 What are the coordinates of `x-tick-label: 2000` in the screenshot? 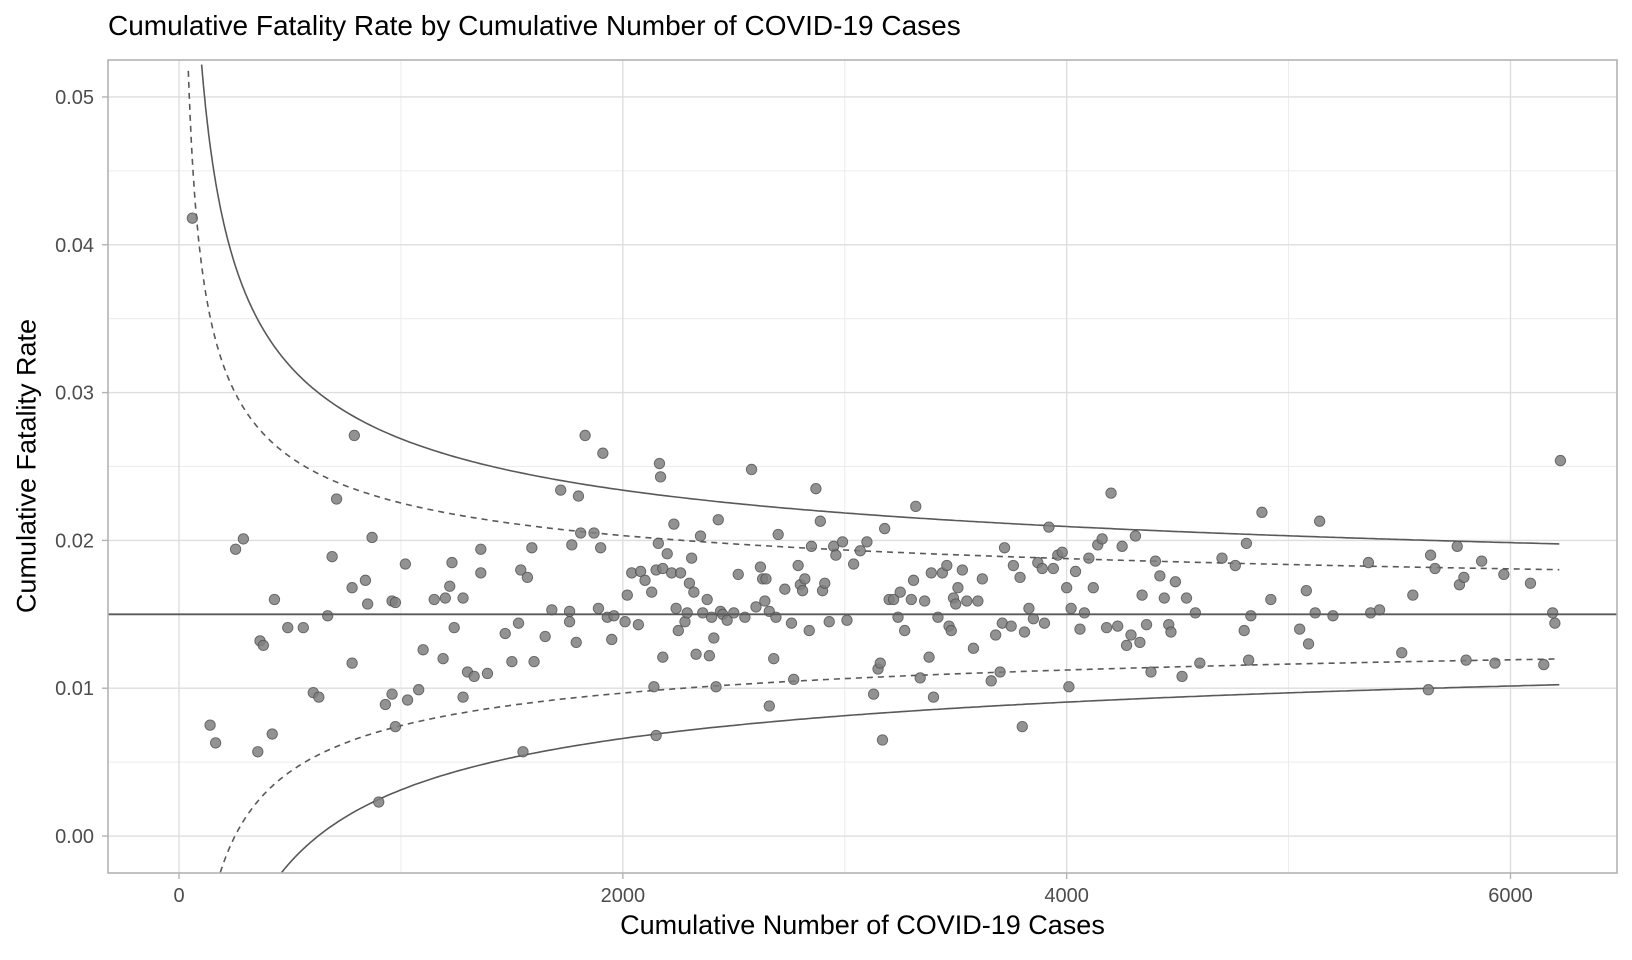 It's located at (623, 896).